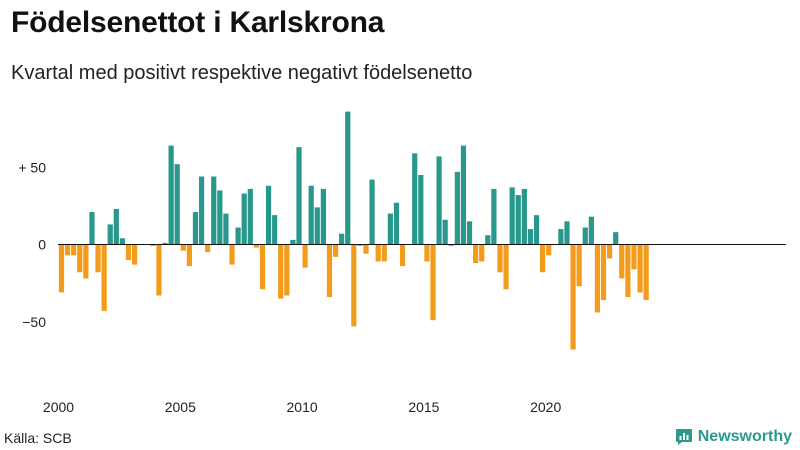 The image size is (800, 450). What do you see at coordinates (744, 436) in the screenshot?
I see `brand-name: Newsworthy` at bounding box center [744, 436].